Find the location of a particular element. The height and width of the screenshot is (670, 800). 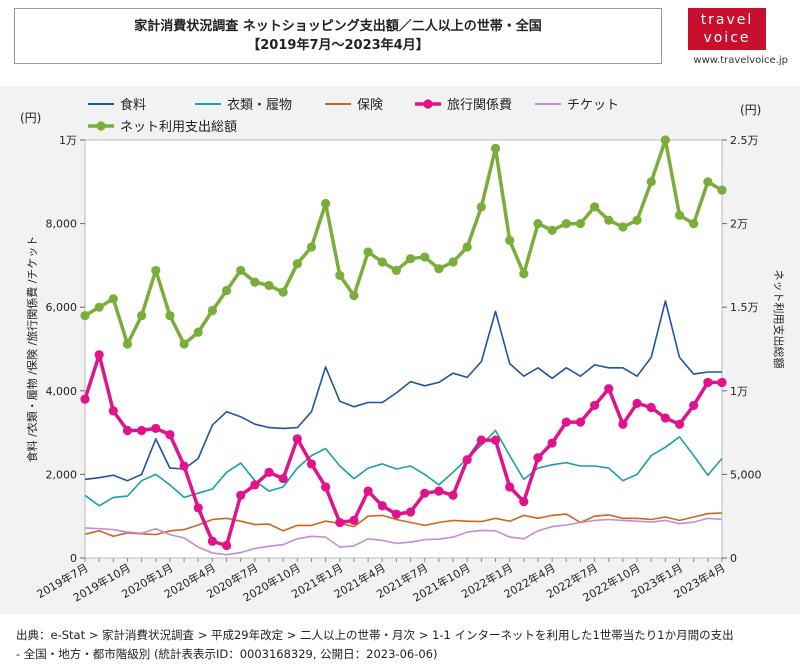

chart-title: 家計消費状況調査 ネットショッピング支出額／二人以上の世帯・全国 is located at coordinates (338, 26).